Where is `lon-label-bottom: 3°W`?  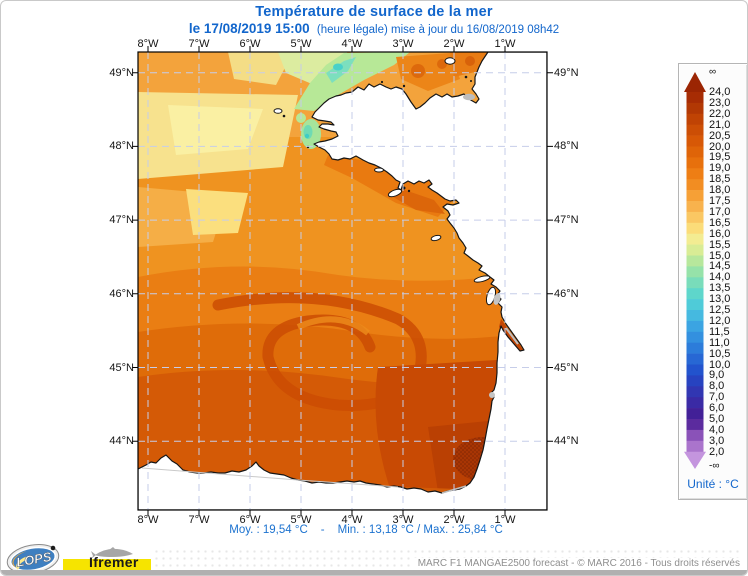
lon-label-bottom: 3°W is located at coordinates (403, 520).